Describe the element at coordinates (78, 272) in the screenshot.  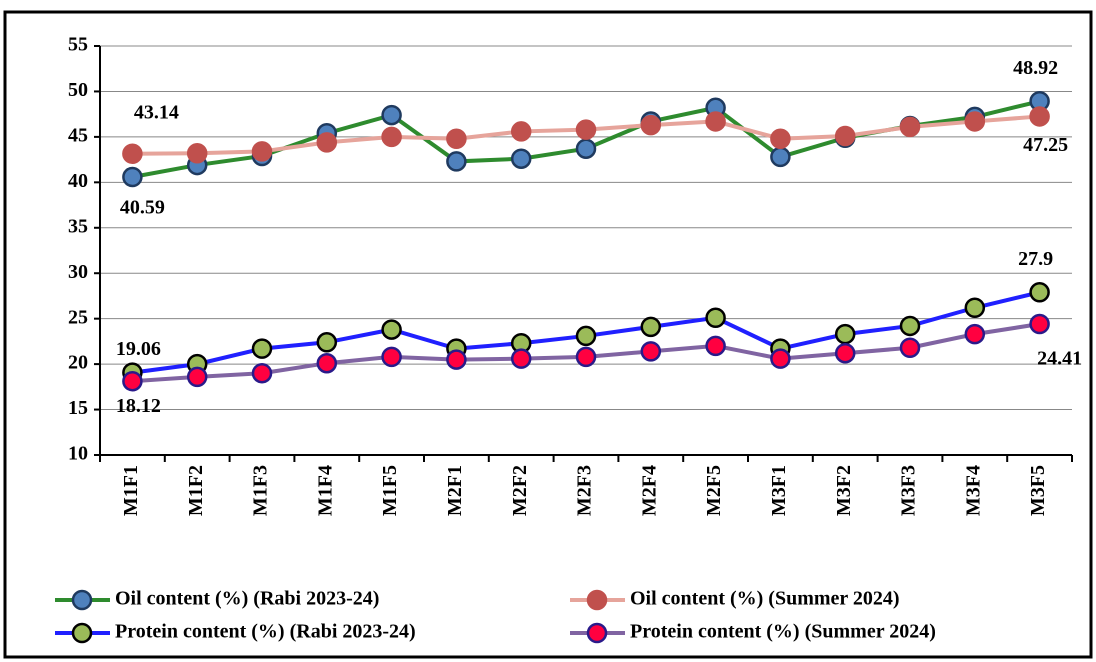
I see `y-tick-label: 30` at that location.